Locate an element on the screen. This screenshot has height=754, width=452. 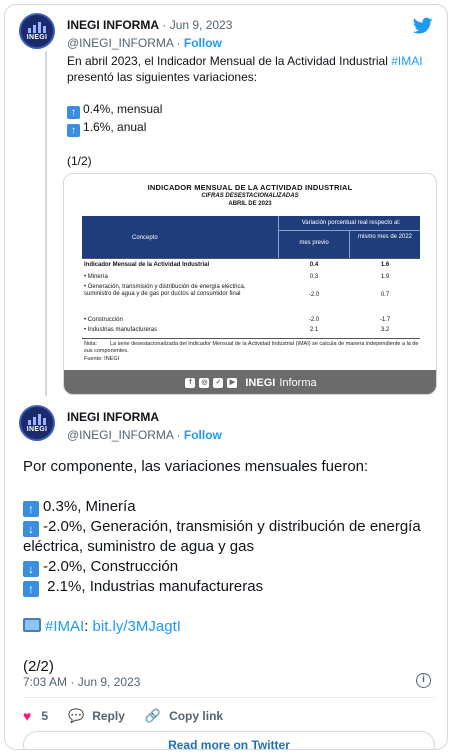
table-source: Fuente: INEGI is located at coordinates (102, 359).